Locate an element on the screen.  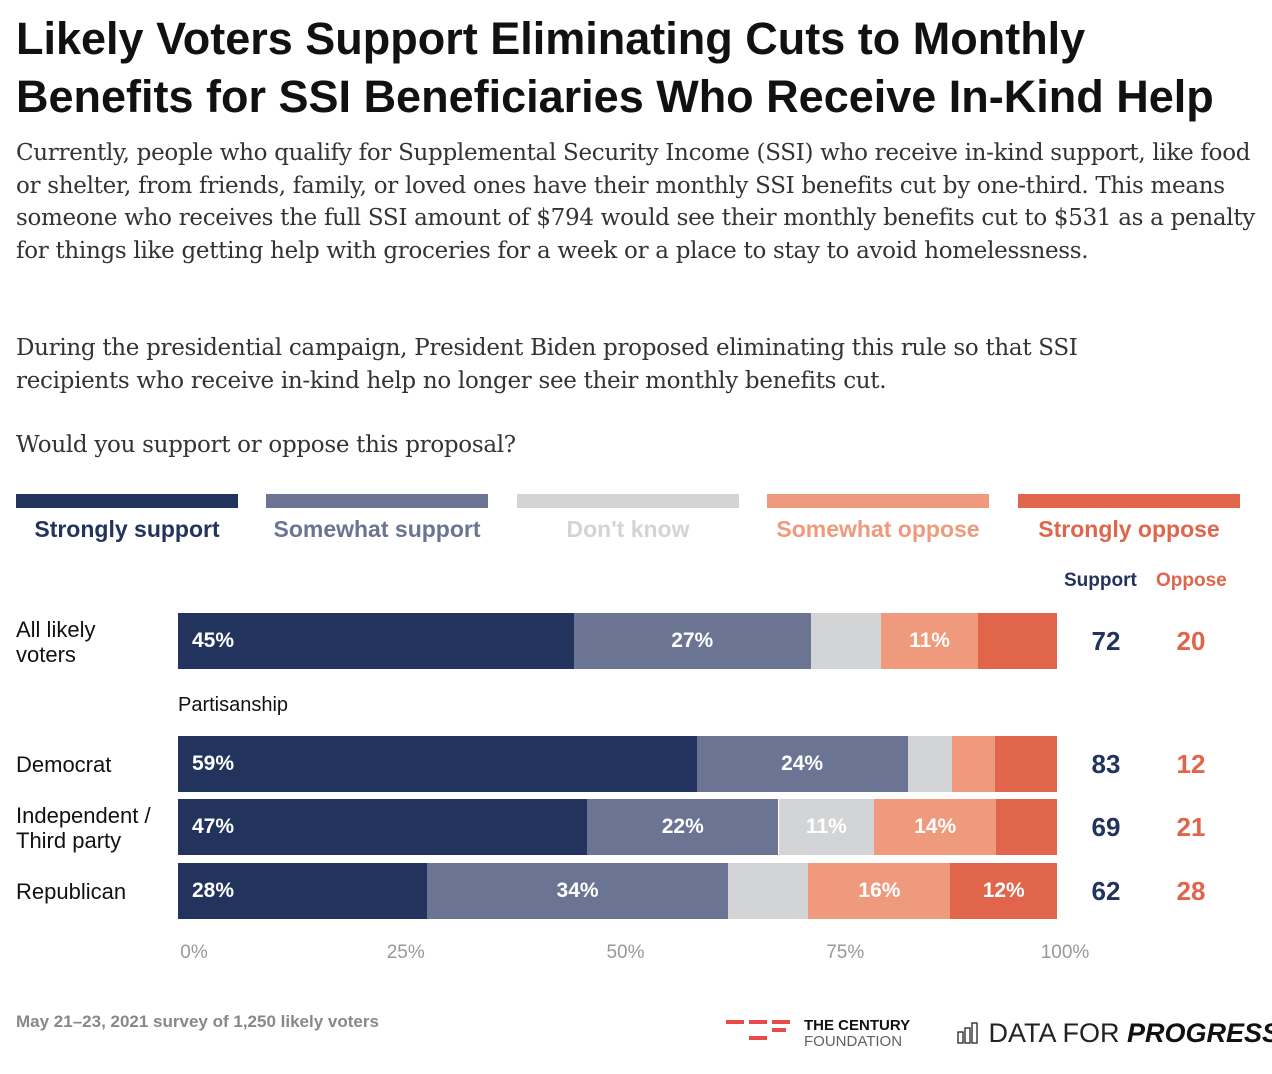
data-label: 16% is located at coordinates (879, 890).